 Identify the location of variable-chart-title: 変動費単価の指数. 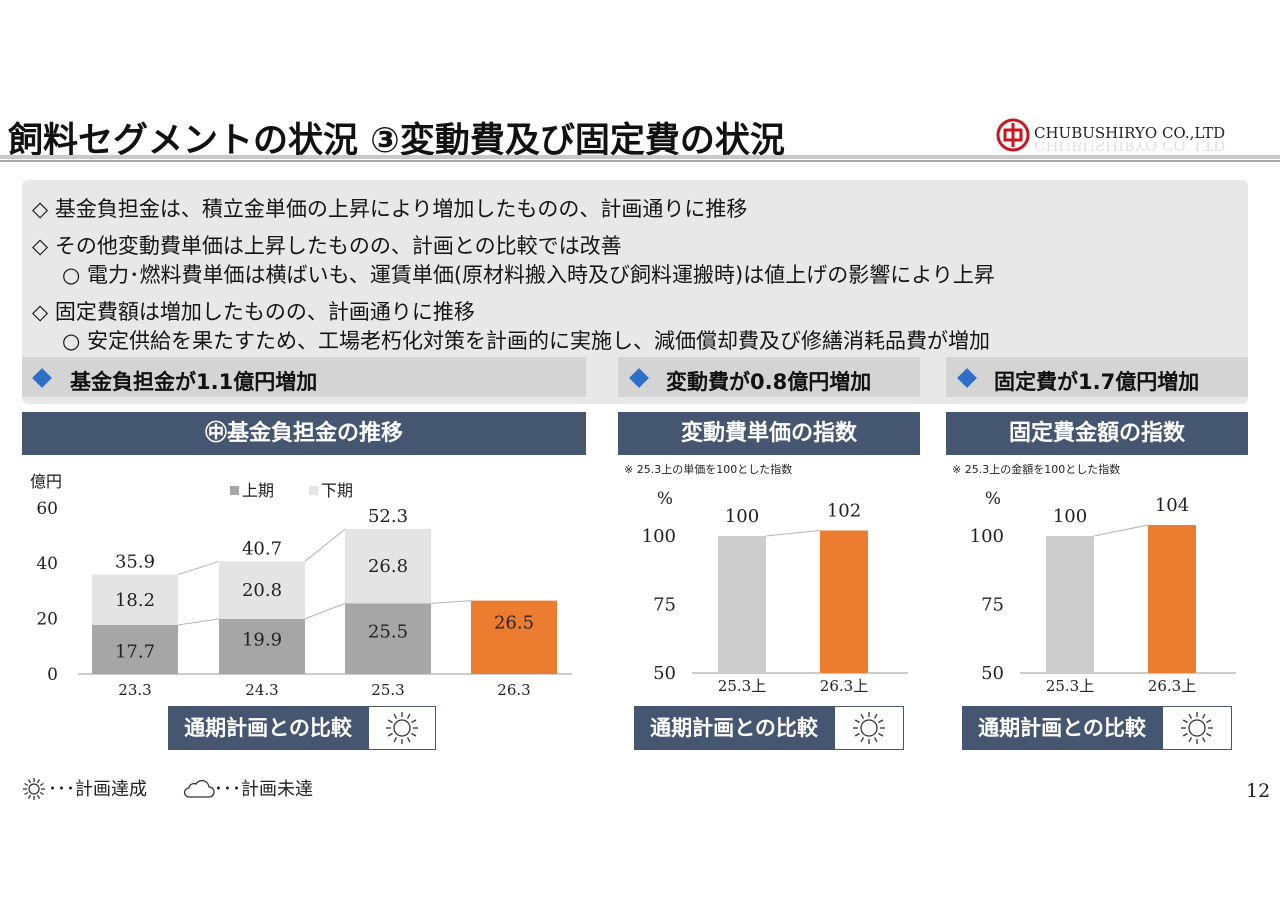
(769, 433).